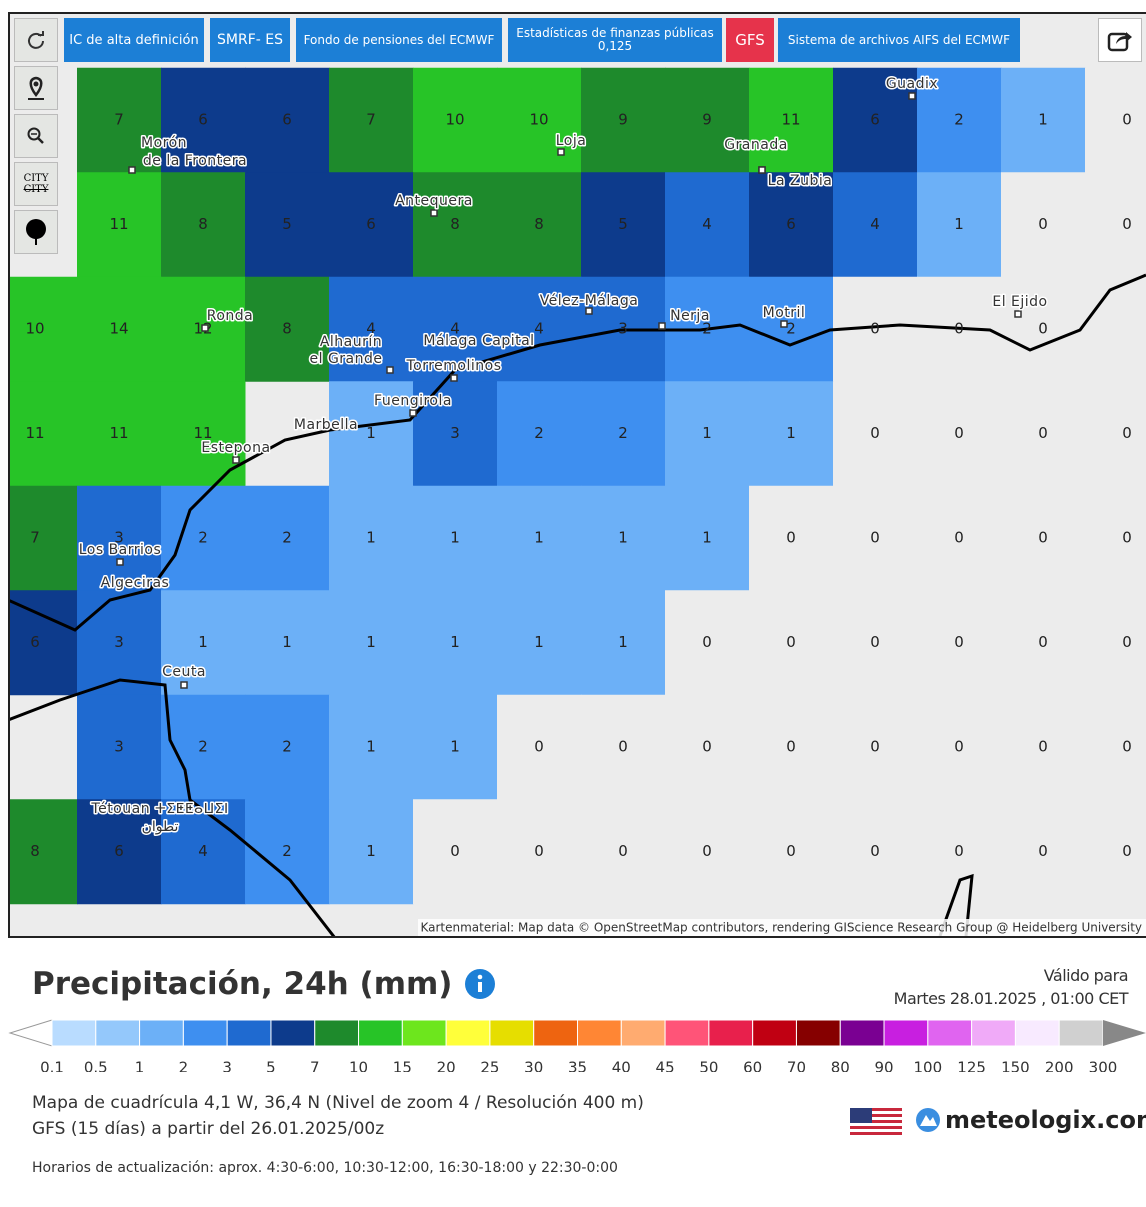 The image size is (1146, 1207). I want to click on location-button, so click(36, 88).